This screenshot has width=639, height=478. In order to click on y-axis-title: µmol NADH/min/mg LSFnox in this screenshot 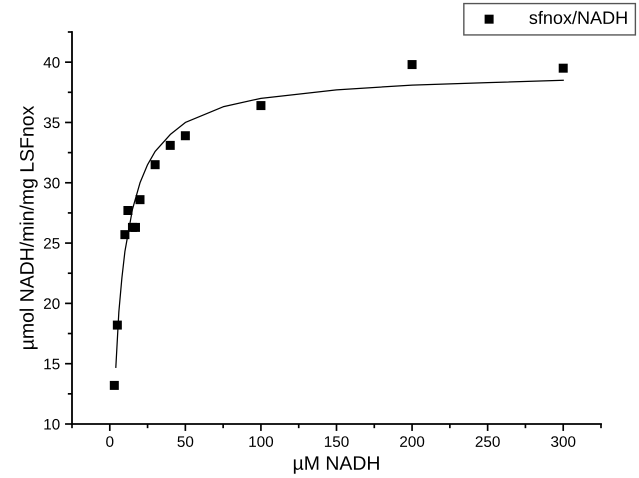, I will do `click(29, 227)`.